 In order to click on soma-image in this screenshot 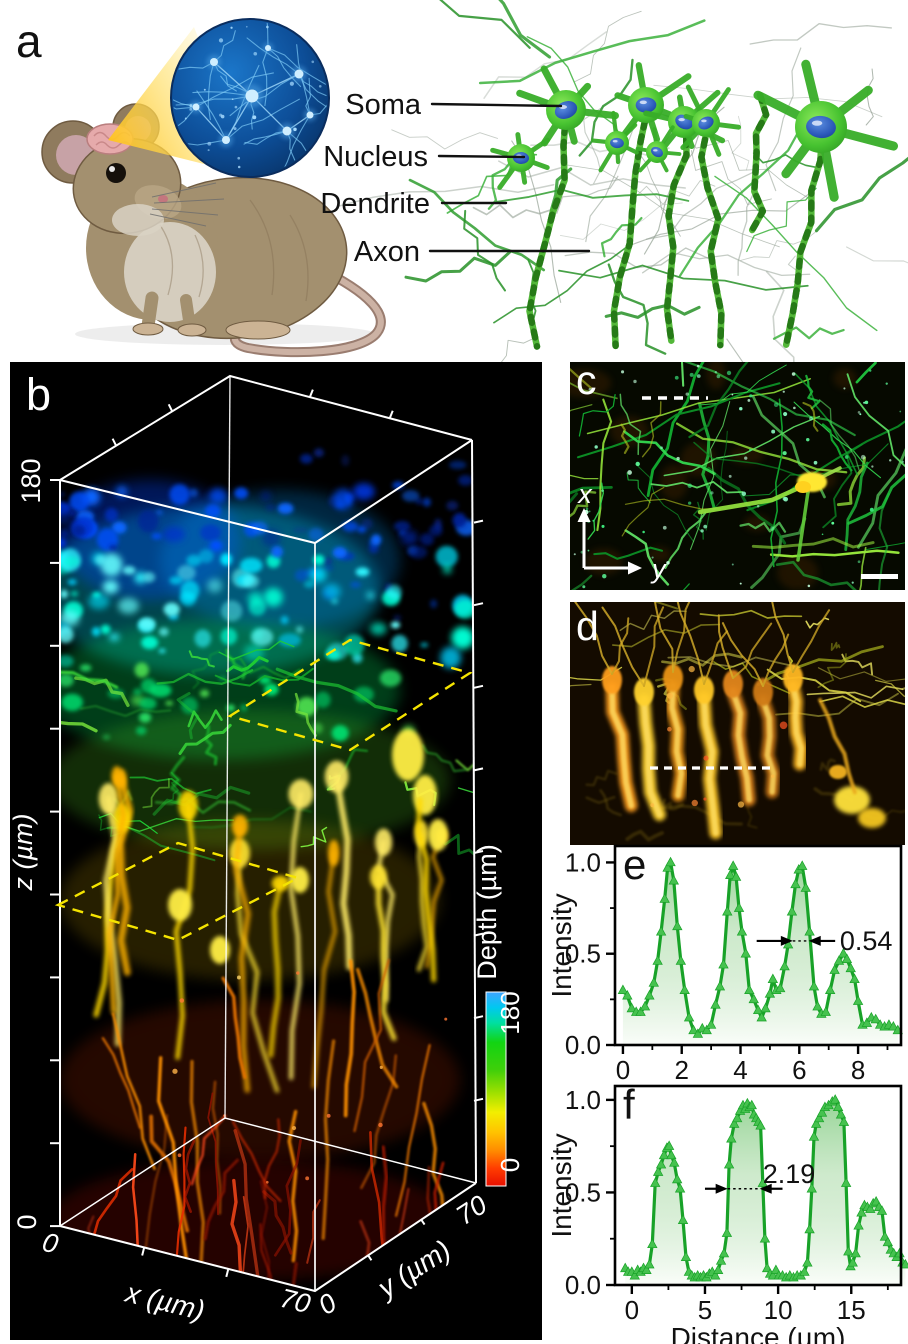, I will do `click(737, 722)`.